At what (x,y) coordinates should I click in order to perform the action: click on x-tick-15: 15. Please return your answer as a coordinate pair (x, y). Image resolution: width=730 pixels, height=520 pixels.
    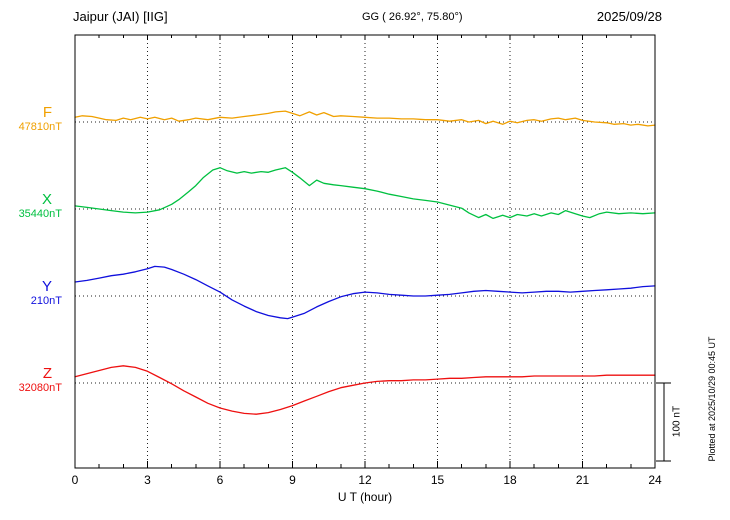
    Looking at the image, I should click on (437, 480).